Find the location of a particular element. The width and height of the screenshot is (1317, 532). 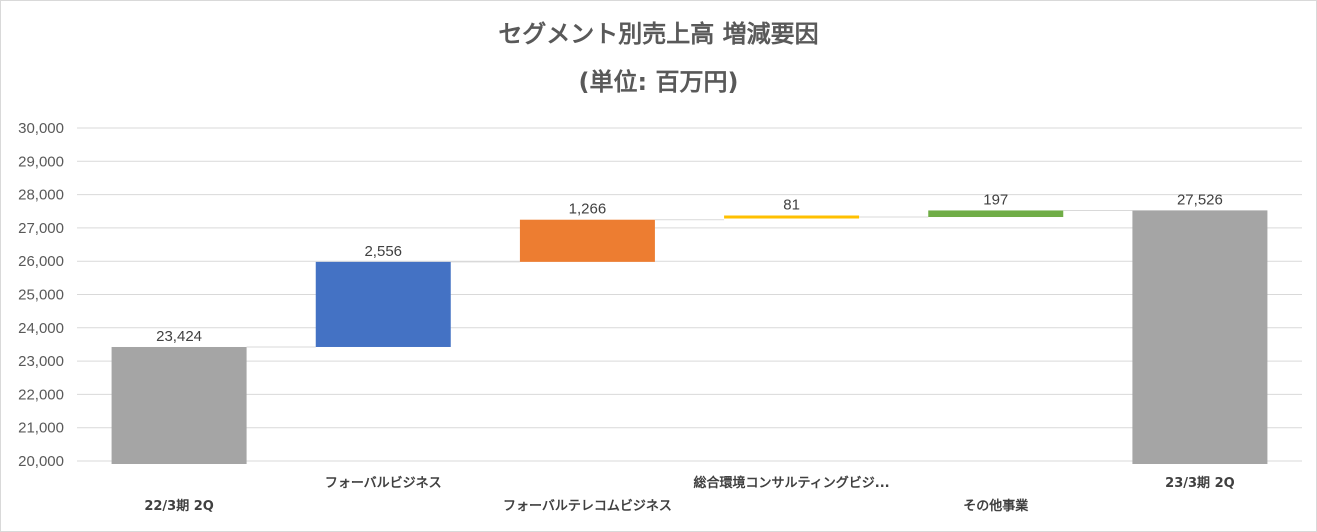

y-tick-label: 24,000 is located at coordinates (41, 328).